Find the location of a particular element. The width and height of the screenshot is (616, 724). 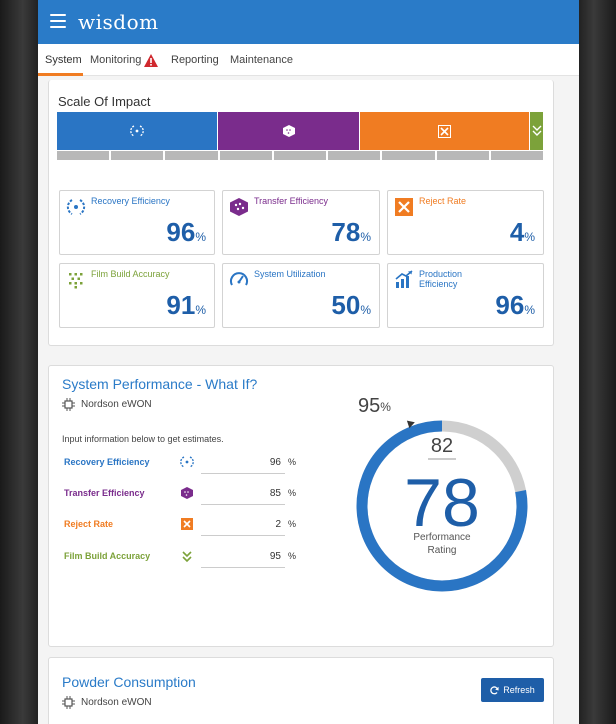

what-if-row-film-build: Film Build Accuracy % is located at coordinates (182, 557).